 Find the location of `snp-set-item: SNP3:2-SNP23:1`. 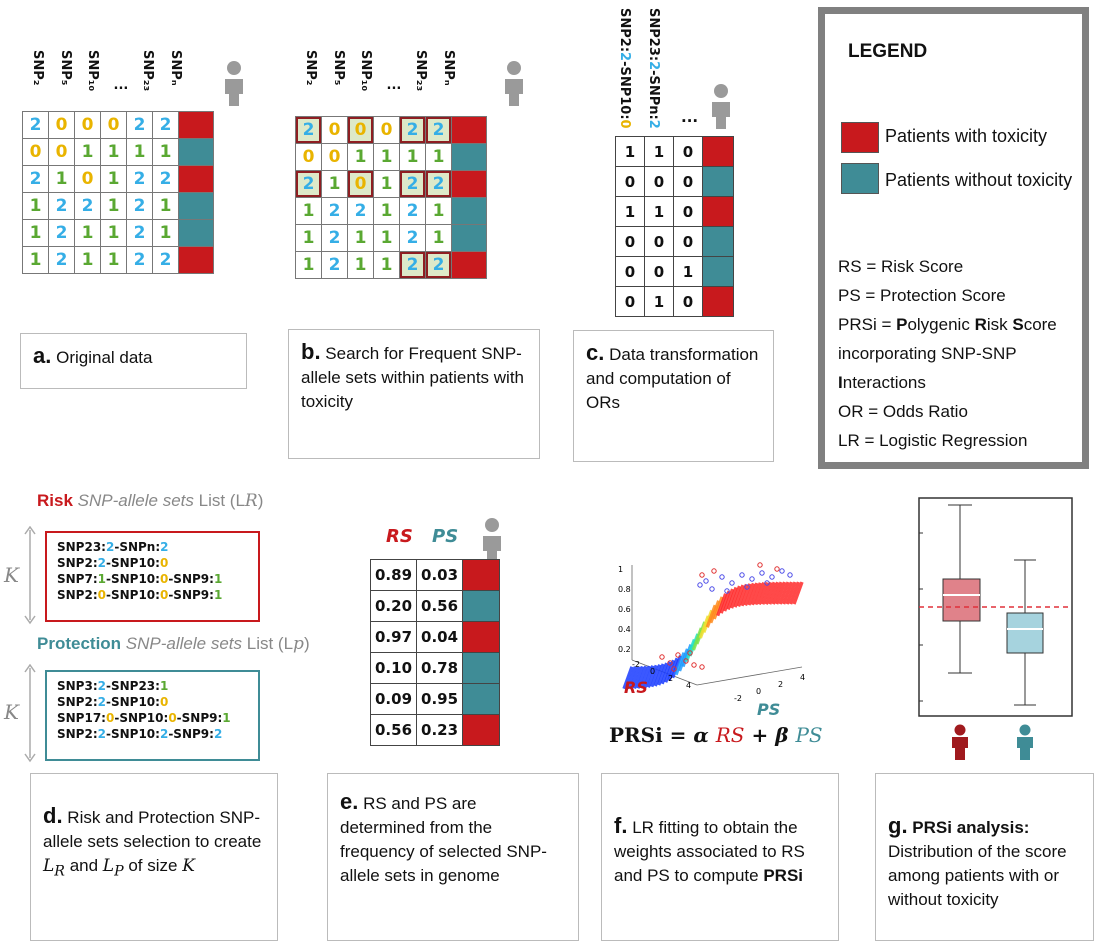

snp-set-item: SNP3:2-SNP23:1 is located at coordinates (113, 686).